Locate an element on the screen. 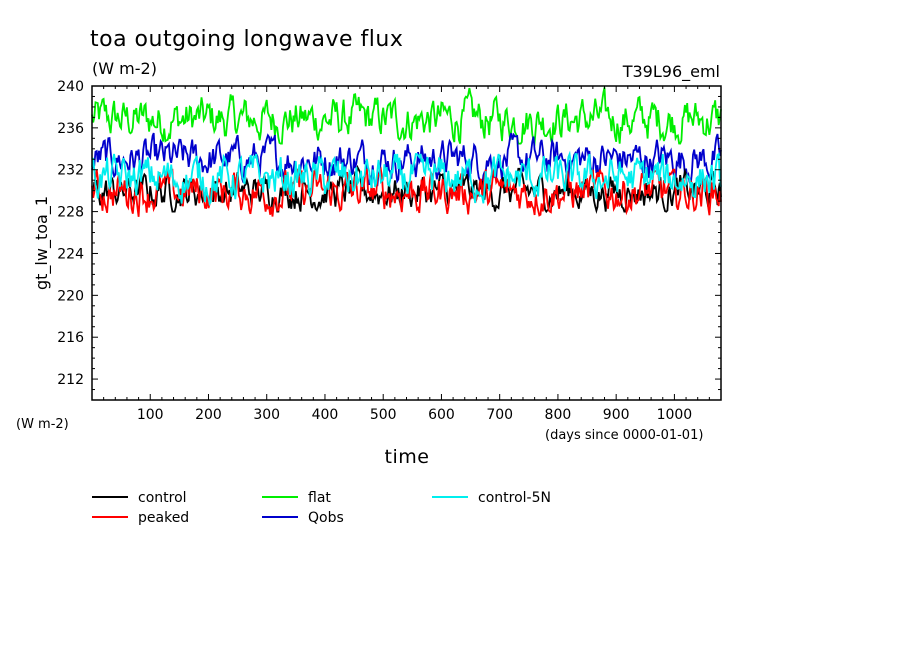 This screenshot has width=904, height=654. series-layer is located at coordinates (406, 152).